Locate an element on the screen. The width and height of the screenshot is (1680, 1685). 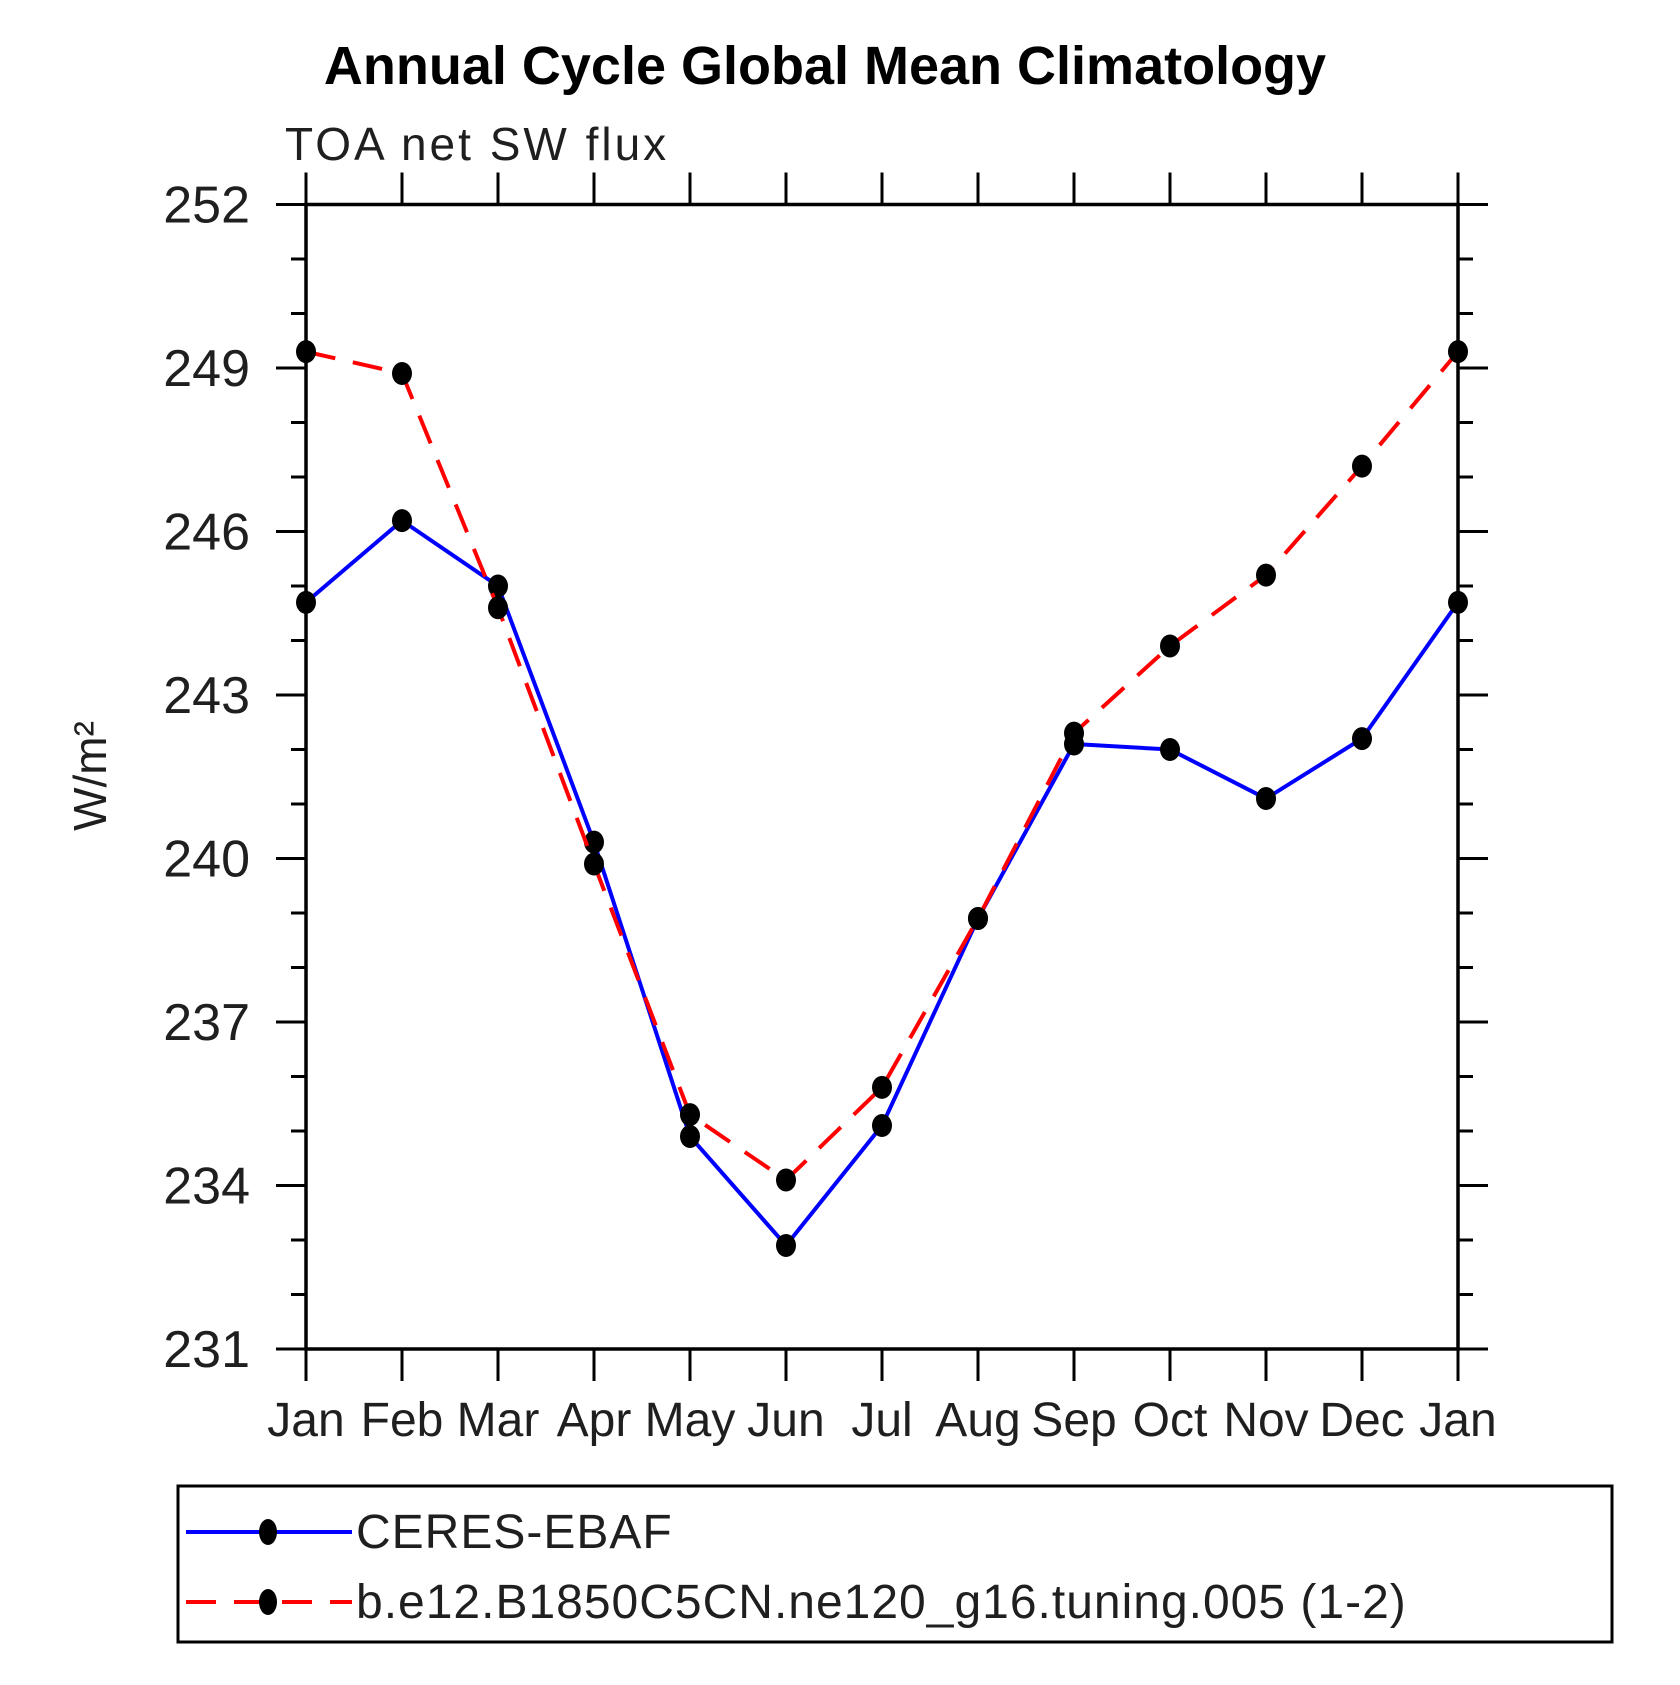
legend-box is located at coordinates (895, 1564).